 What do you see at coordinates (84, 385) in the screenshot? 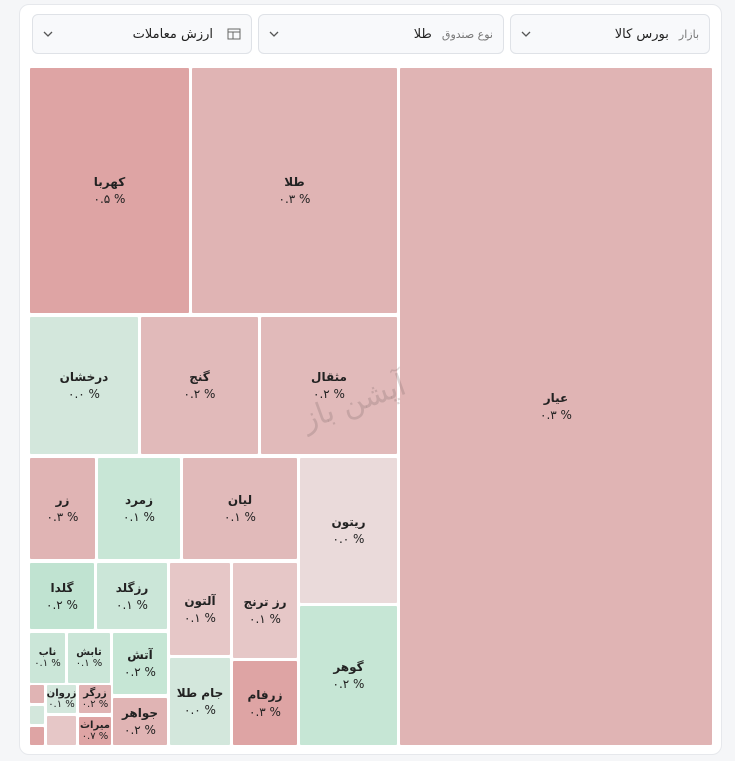
I see `tile: درخشان ۰.۰ %` at bounding box center [84, 385].